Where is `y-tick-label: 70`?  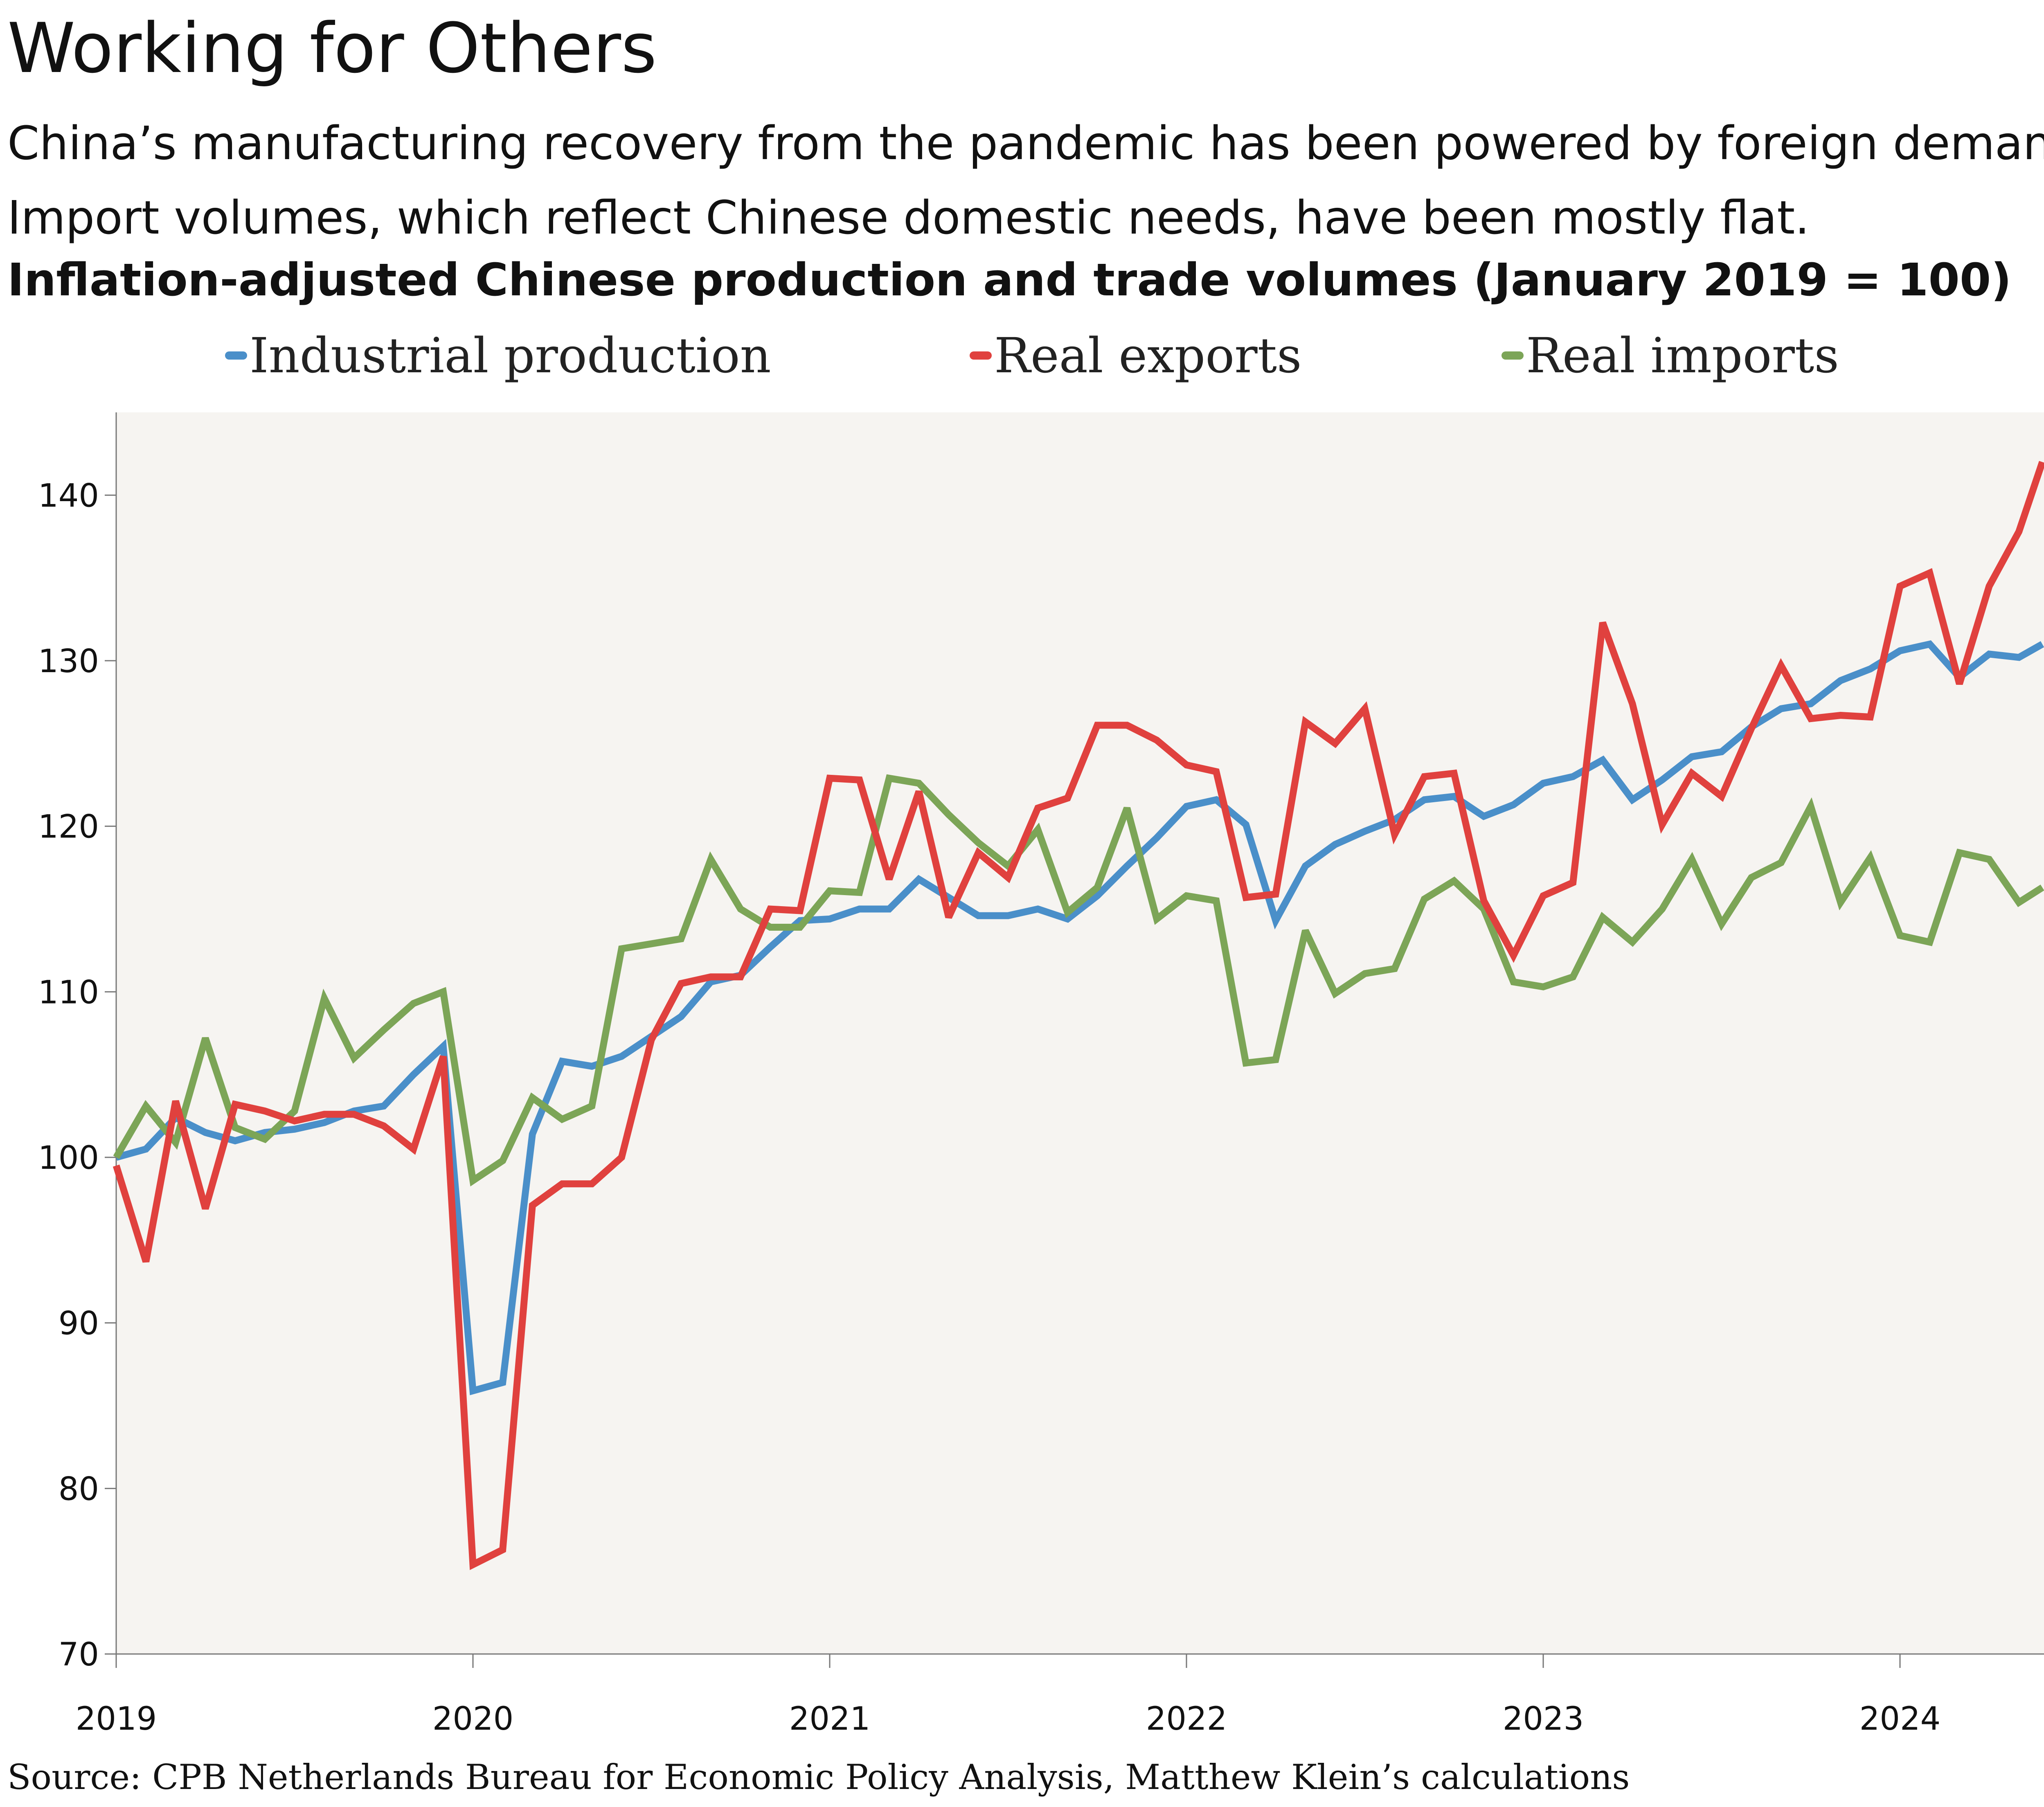 y-tick-label: 70 is located at coordinates (79, 1654).